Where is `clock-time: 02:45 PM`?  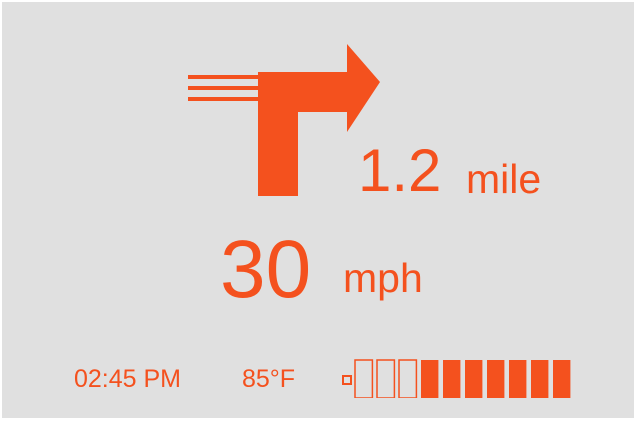
clock-time: 02:45 PM is located at coordinates (128, 379).